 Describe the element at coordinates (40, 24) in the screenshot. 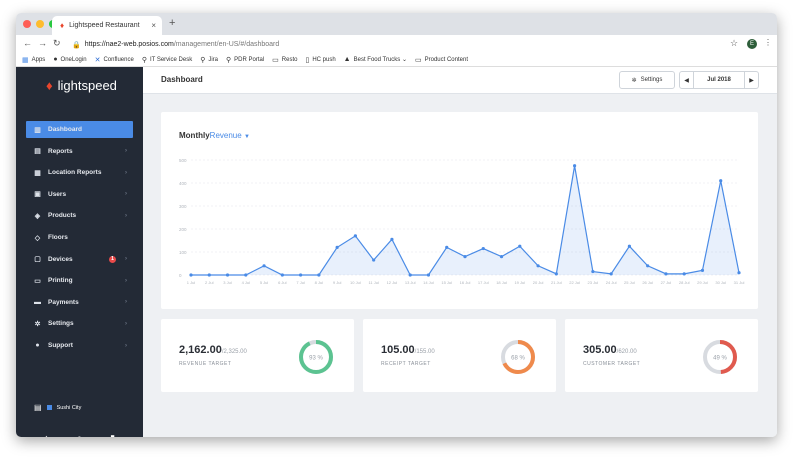

I see `minimize-window-button` at that location.